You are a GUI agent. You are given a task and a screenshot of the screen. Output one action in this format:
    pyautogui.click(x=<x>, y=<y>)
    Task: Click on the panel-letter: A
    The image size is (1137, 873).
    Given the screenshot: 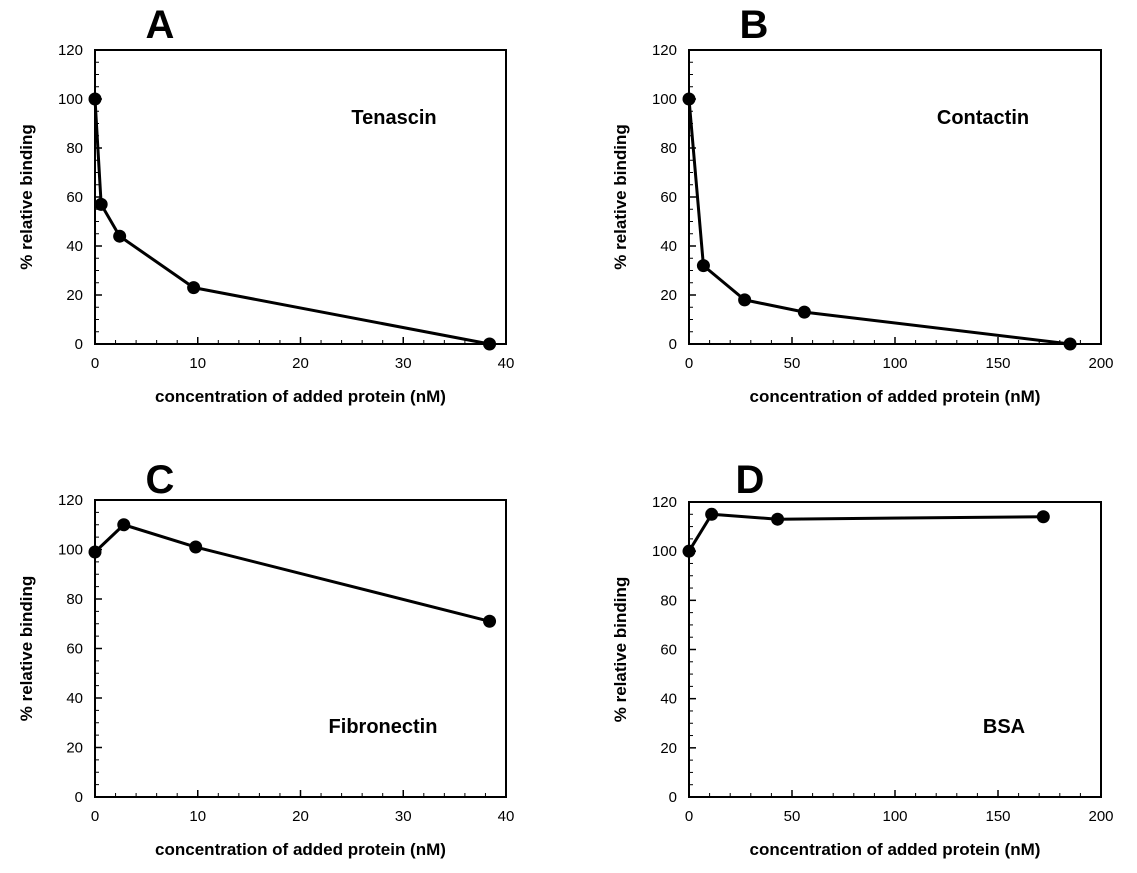 What is the action you would take?
    pyautogui.click(x=160, y=25)
    